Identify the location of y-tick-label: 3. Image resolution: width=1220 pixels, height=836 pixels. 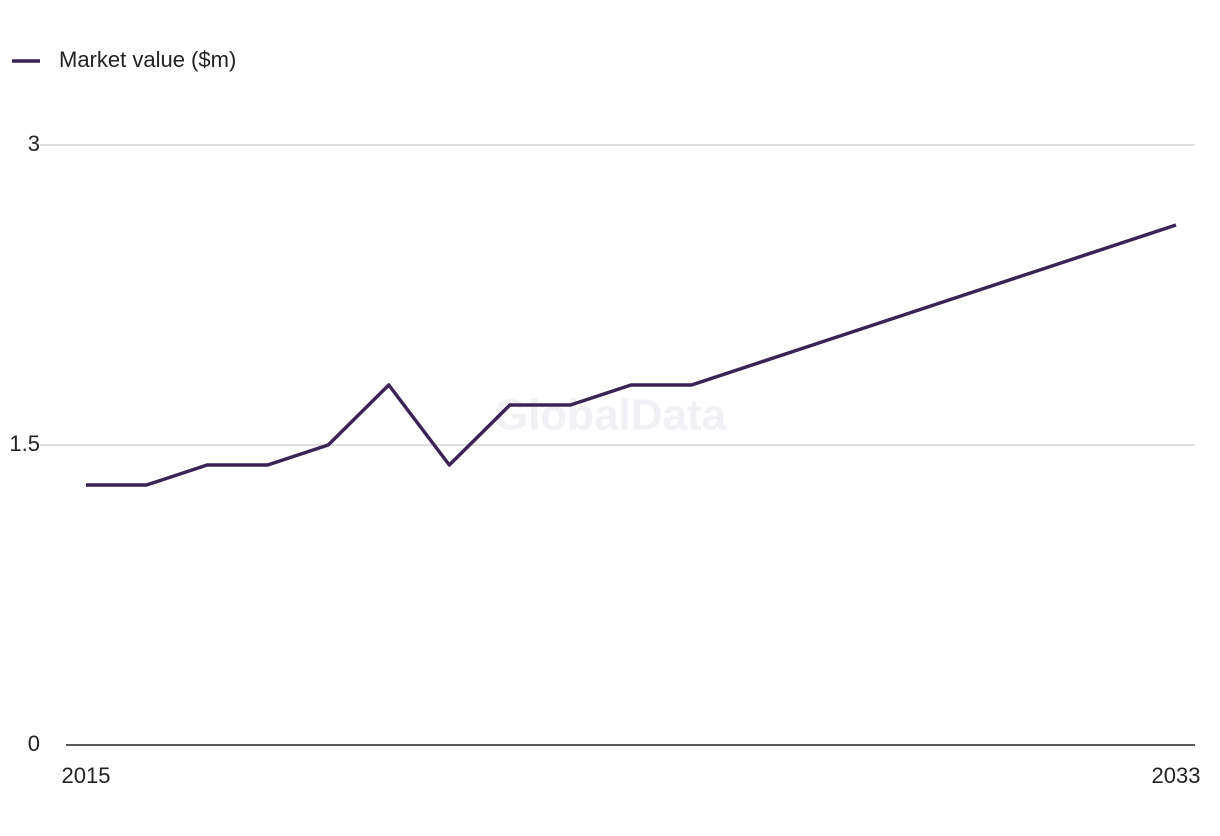
(34, 143).